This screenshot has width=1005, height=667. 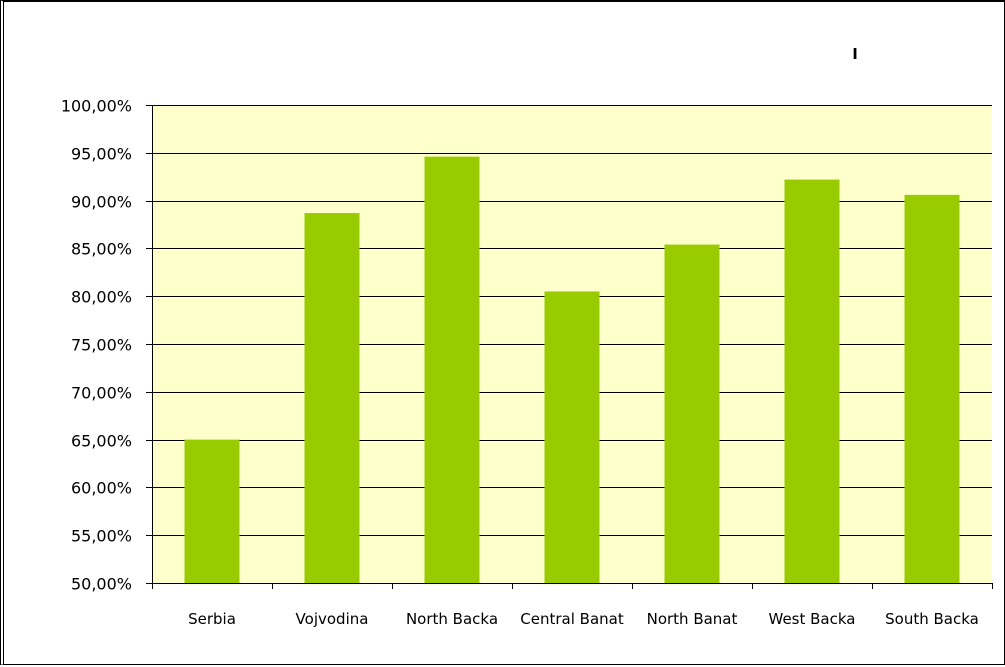 What do you see at coordinates (101, 345) in the screenshot?
I see `y-tick-label: 75,00%` at bounding box center [101, 345].